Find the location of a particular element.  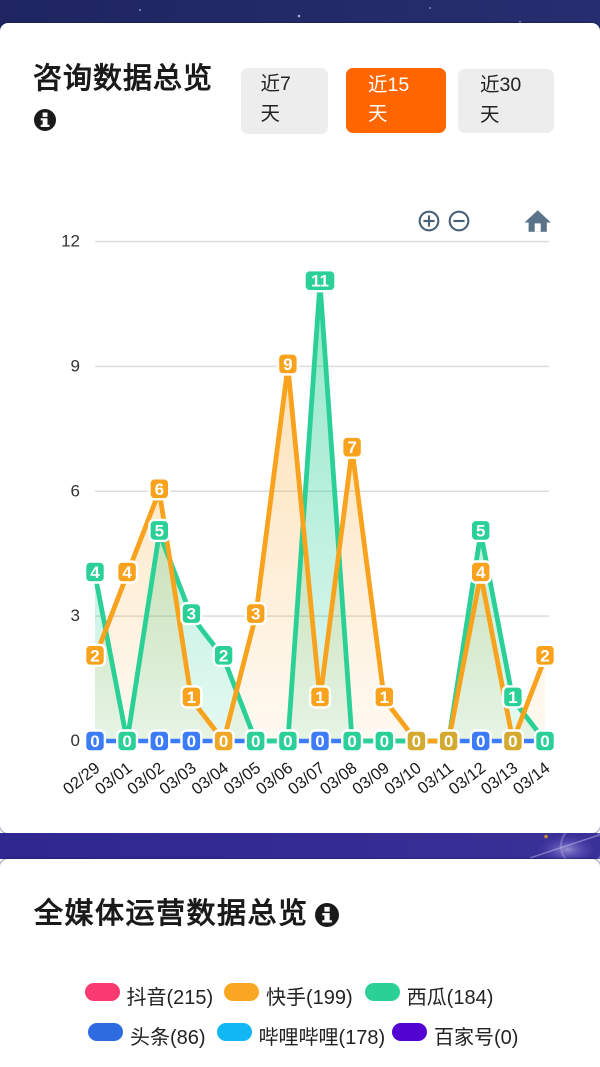

svg-text: 03/14 is located at coordinates (532, 779).